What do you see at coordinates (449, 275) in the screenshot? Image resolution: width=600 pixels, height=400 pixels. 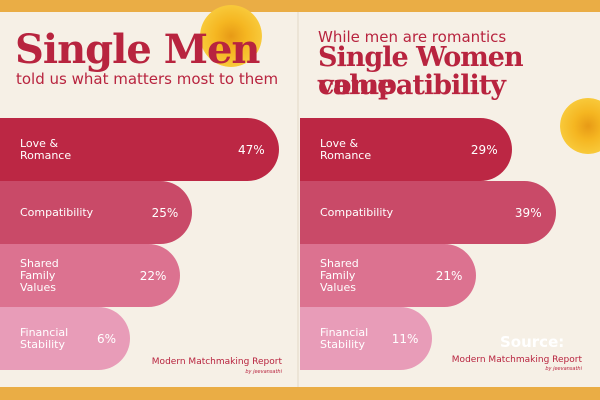 I see `bar-value-label: 21%` at bounding box center [449, 275].